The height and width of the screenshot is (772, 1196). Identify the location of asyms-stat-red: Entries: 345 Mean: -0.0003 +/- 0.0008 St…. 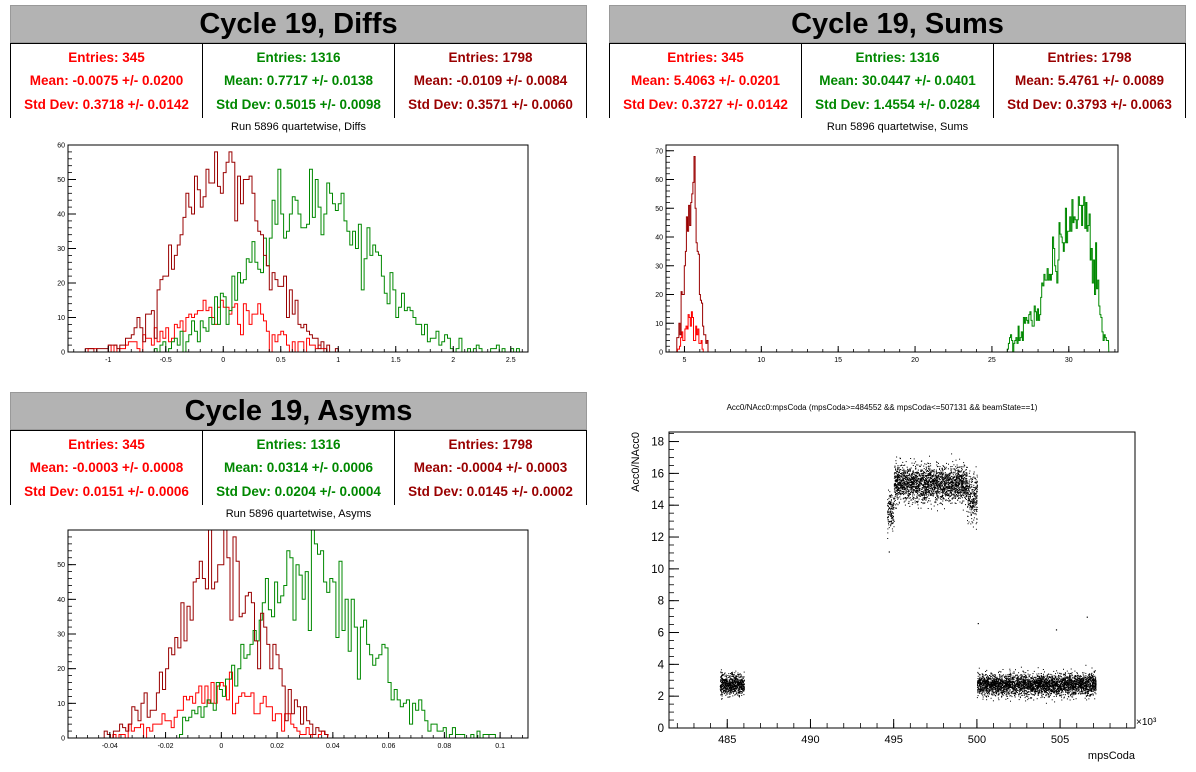
(107, 468).